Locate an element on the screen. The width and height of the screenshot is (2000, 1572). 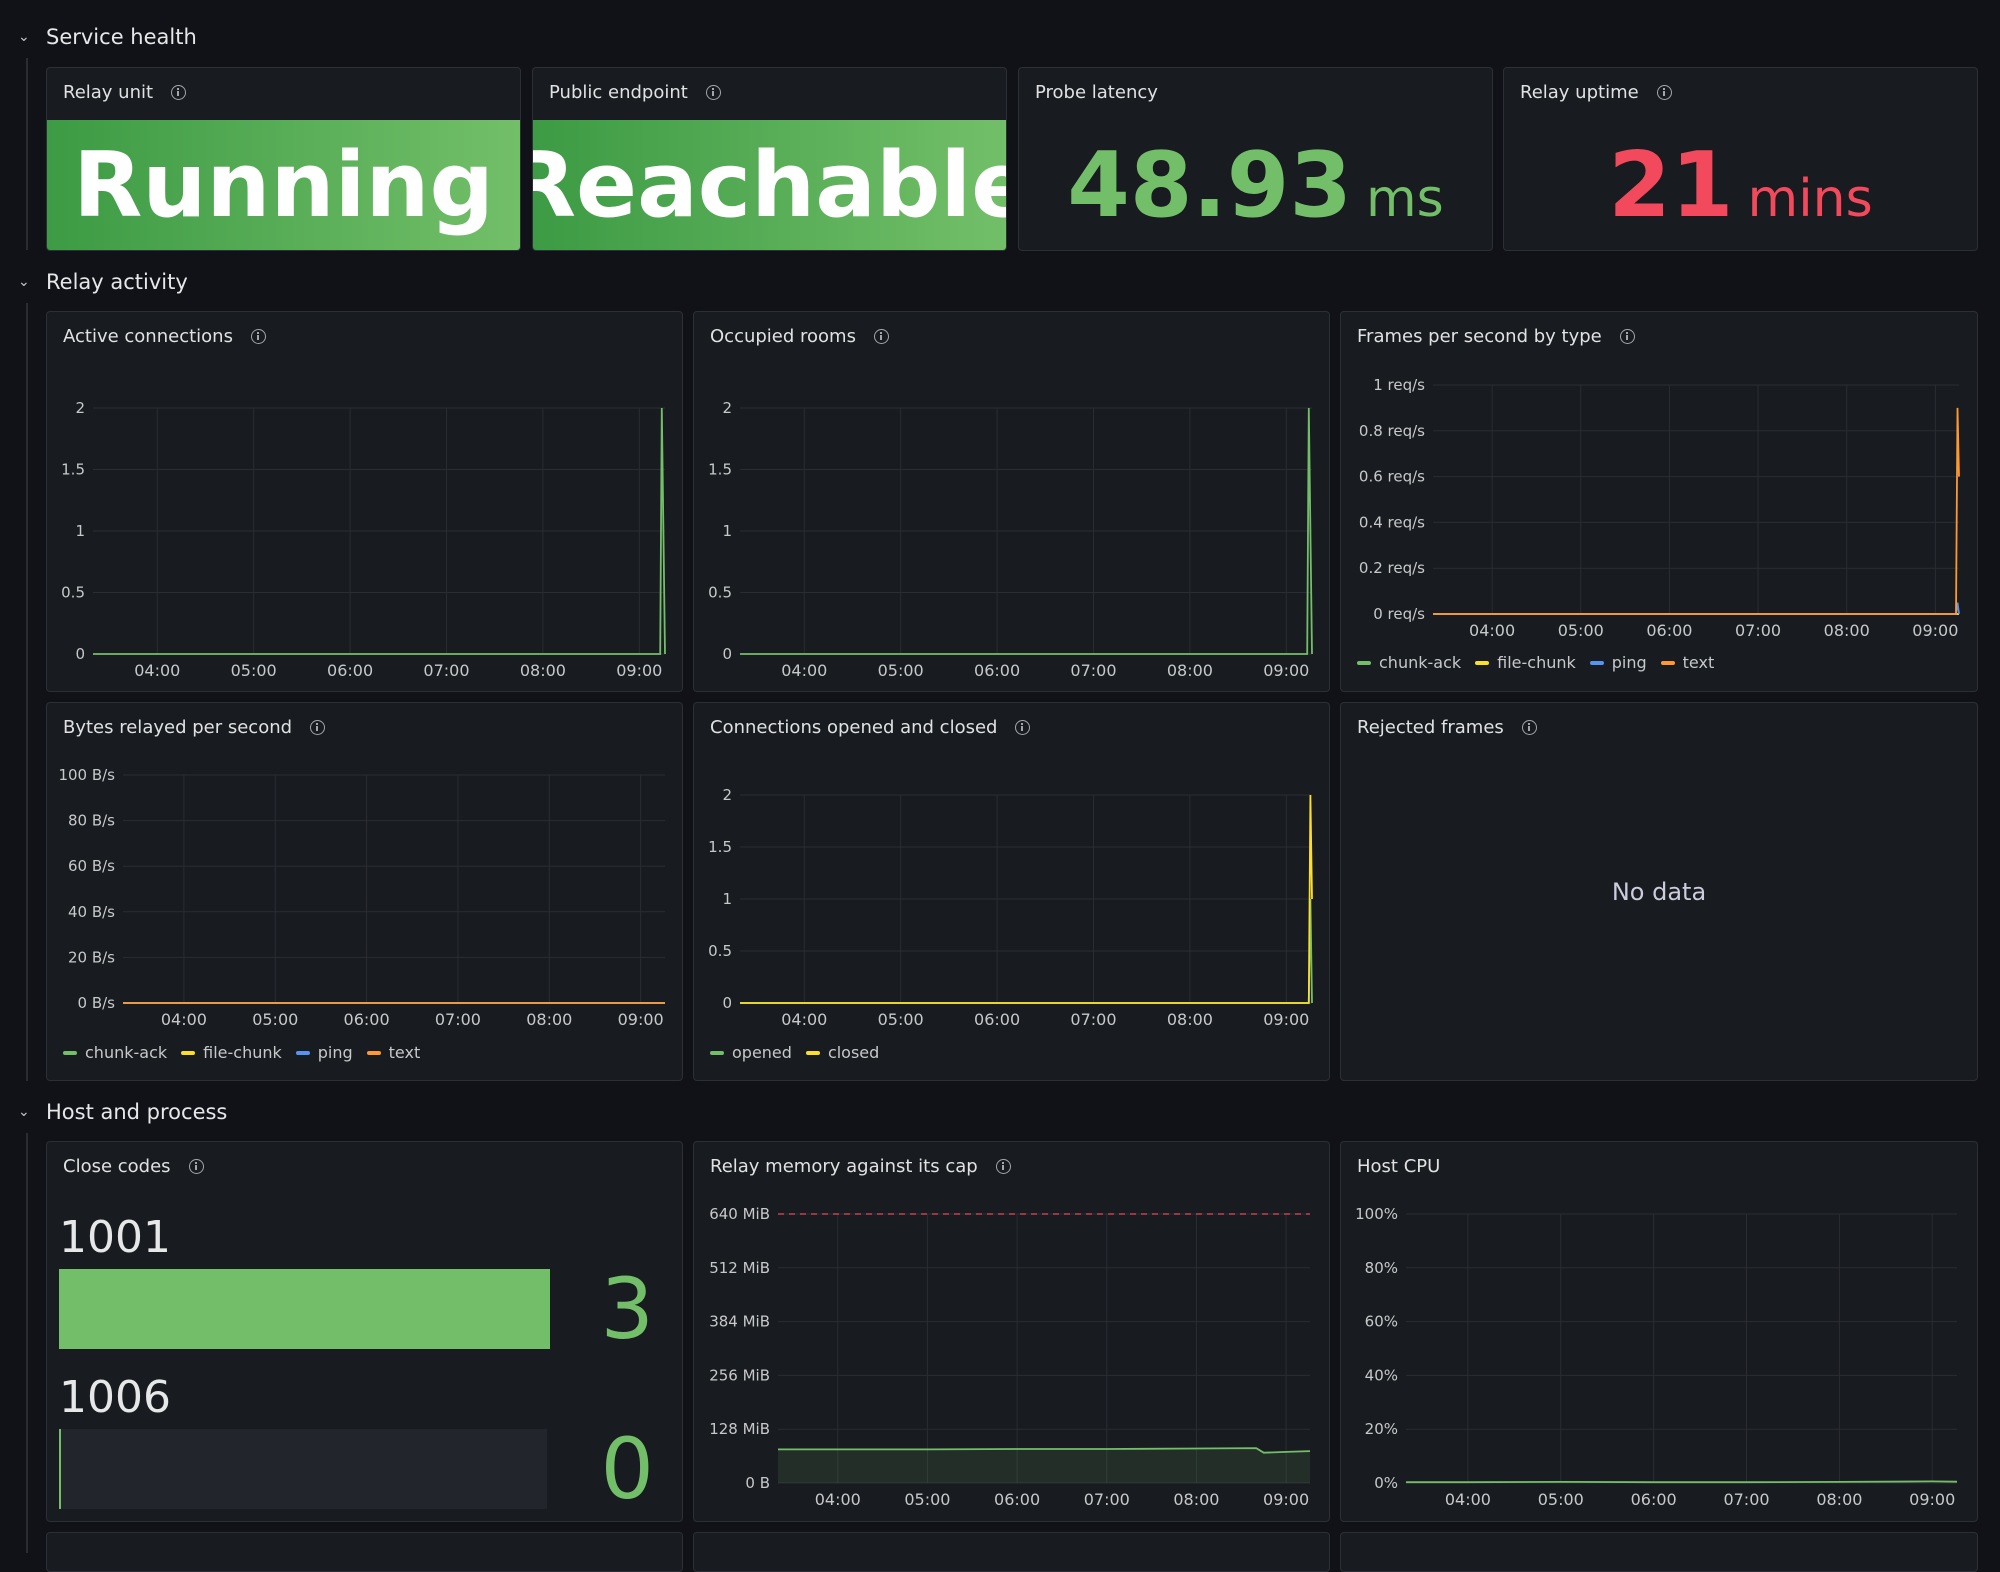
y-tick-label: 384 MiB is located at coordinates (739, 1322).